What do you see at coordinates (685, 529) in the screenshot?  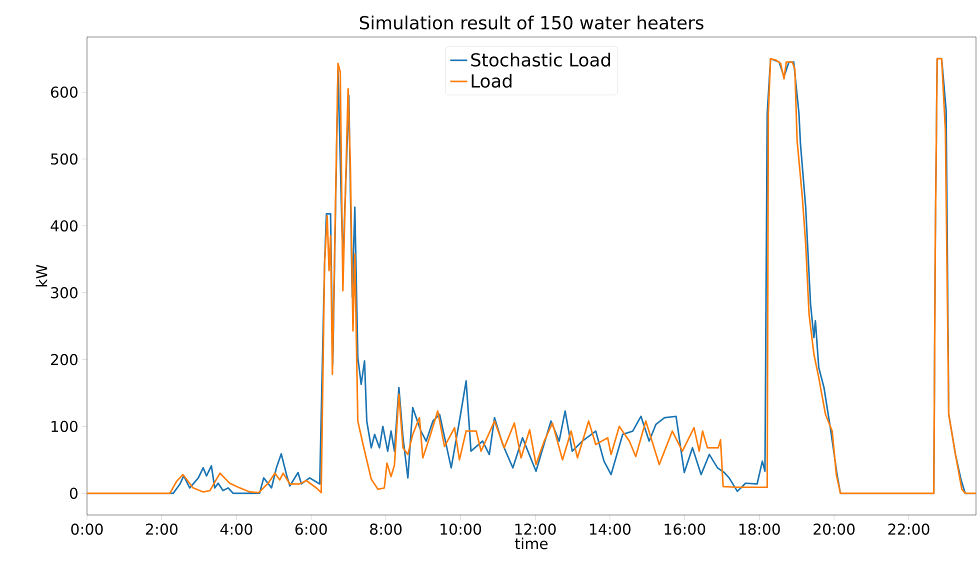 I see `x-tick-label: 16:00` at bounding box center [685, 529].